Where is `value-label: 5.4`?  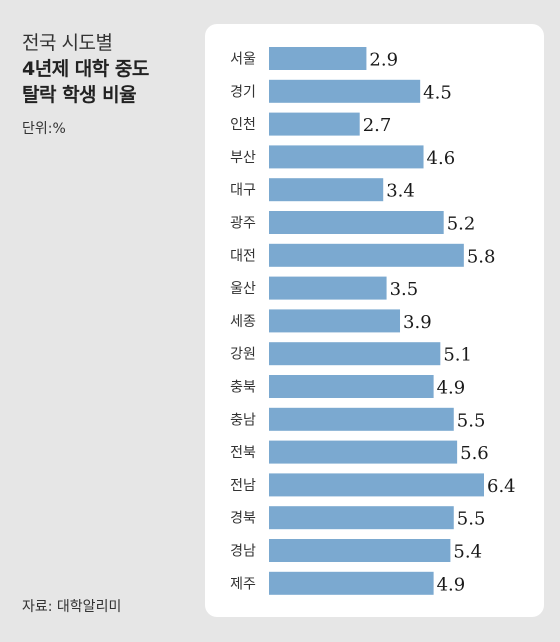
value-label: 5.4 is located at coordinates (467, 552).